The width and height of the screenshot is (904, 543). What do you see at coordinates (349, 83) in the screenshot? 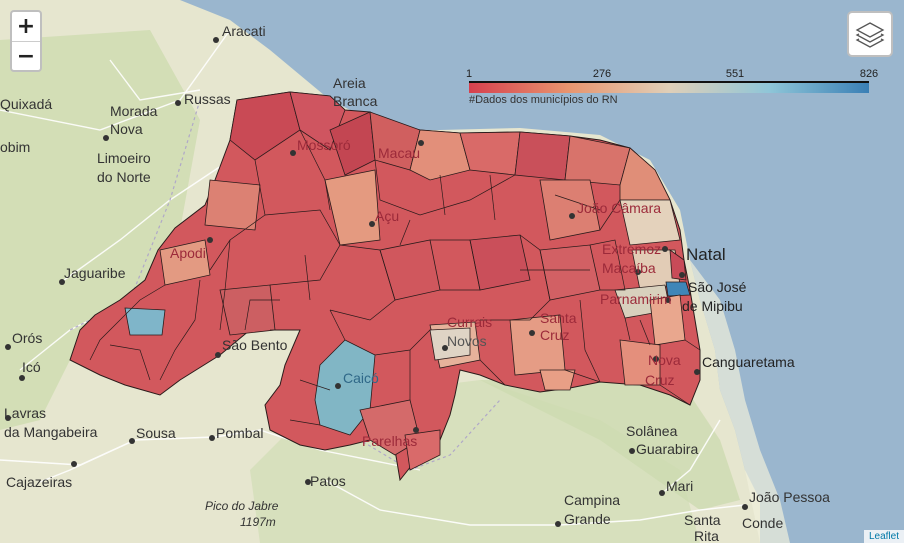
I see `label-areia-branca: Areia` at bounding box center [349, 83].